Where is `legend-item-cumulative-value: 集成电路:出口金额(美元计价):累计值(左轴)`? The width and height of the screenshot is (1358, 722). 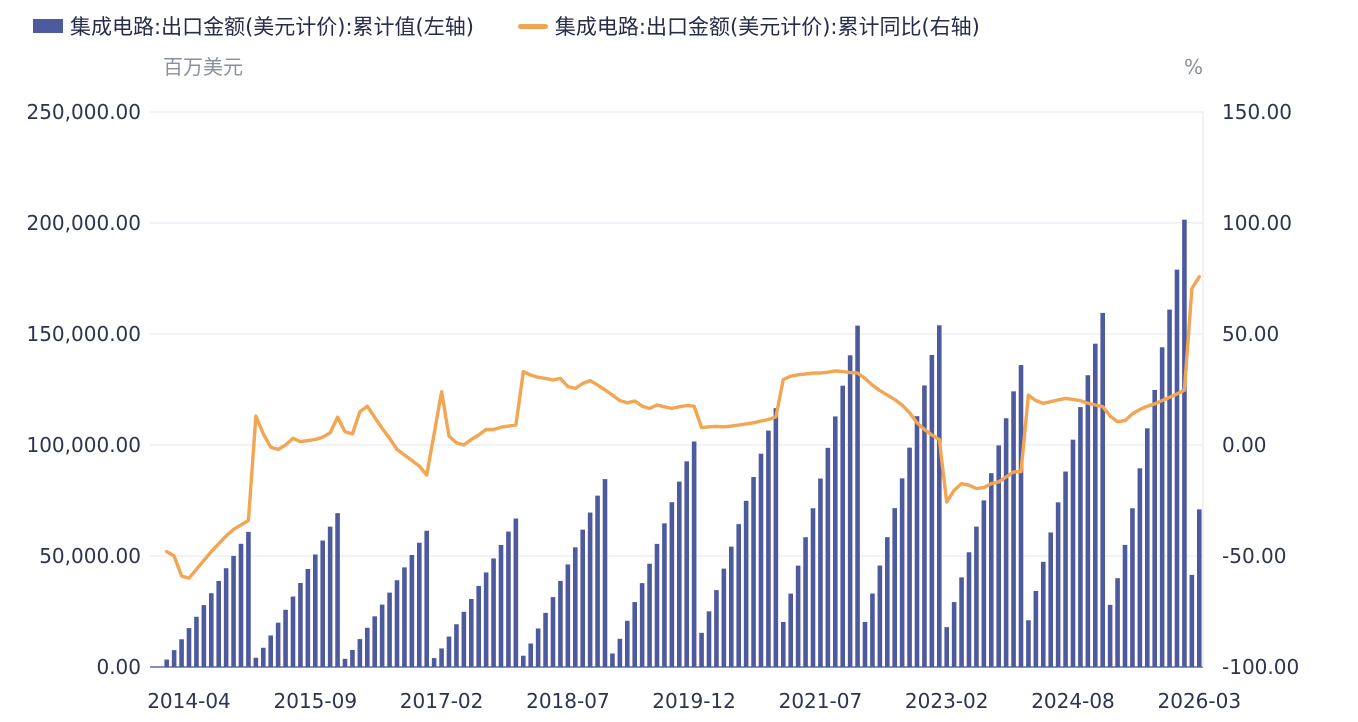 legend-item-cumulative-value: 集成电路:出口金额(美元计价):累计值(左轴) is located at coordinates (253, 26).